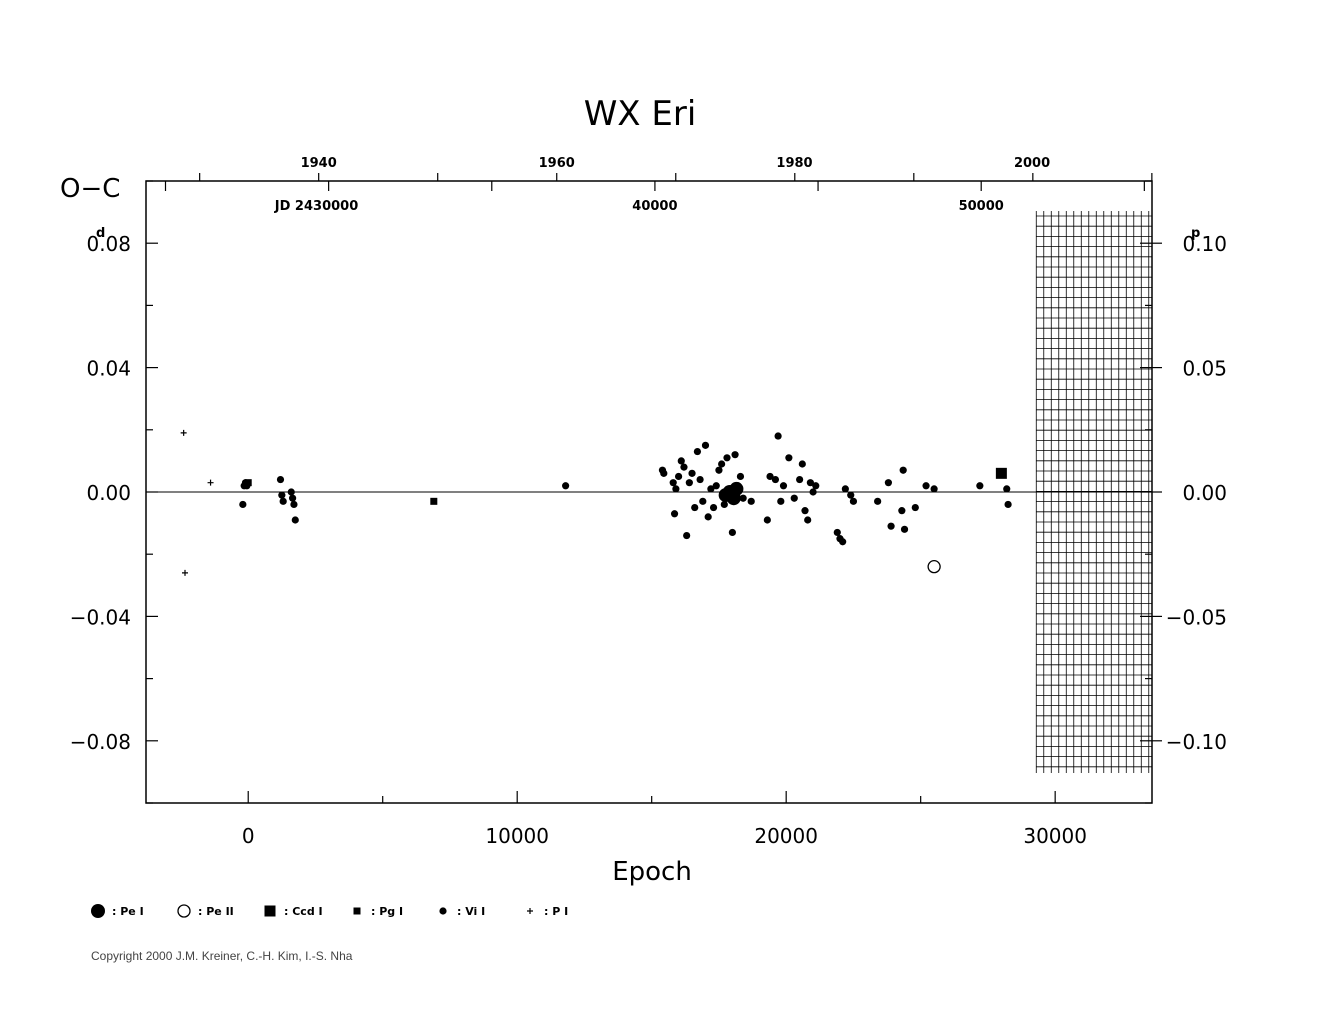 The height and width of the screenshot is (1020, 1325). Describe the element at coordinates (100, 617) in the screenshot. I see `y-left-tick-label: −0.04` at that location.